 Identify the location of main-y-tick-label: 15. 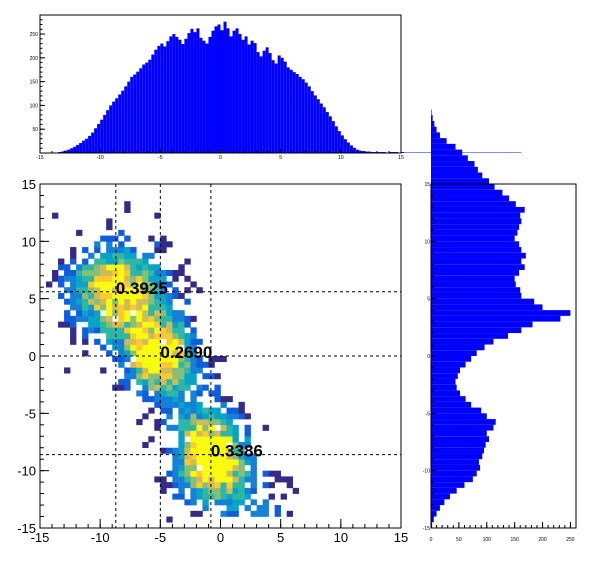
(29, 184).